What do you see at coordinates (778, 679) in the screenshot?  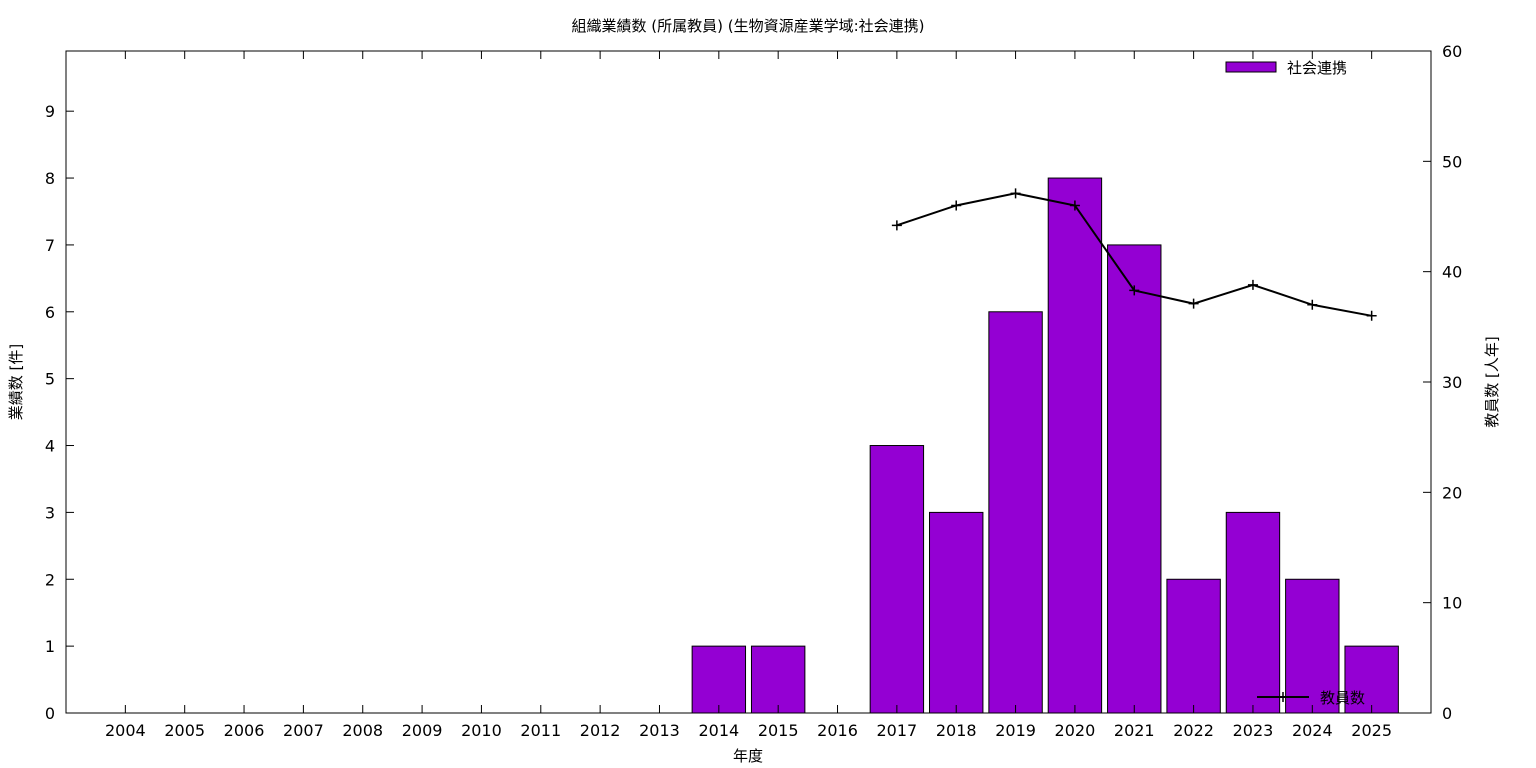 I see `bar-2015` at bounding box center [778, 679].